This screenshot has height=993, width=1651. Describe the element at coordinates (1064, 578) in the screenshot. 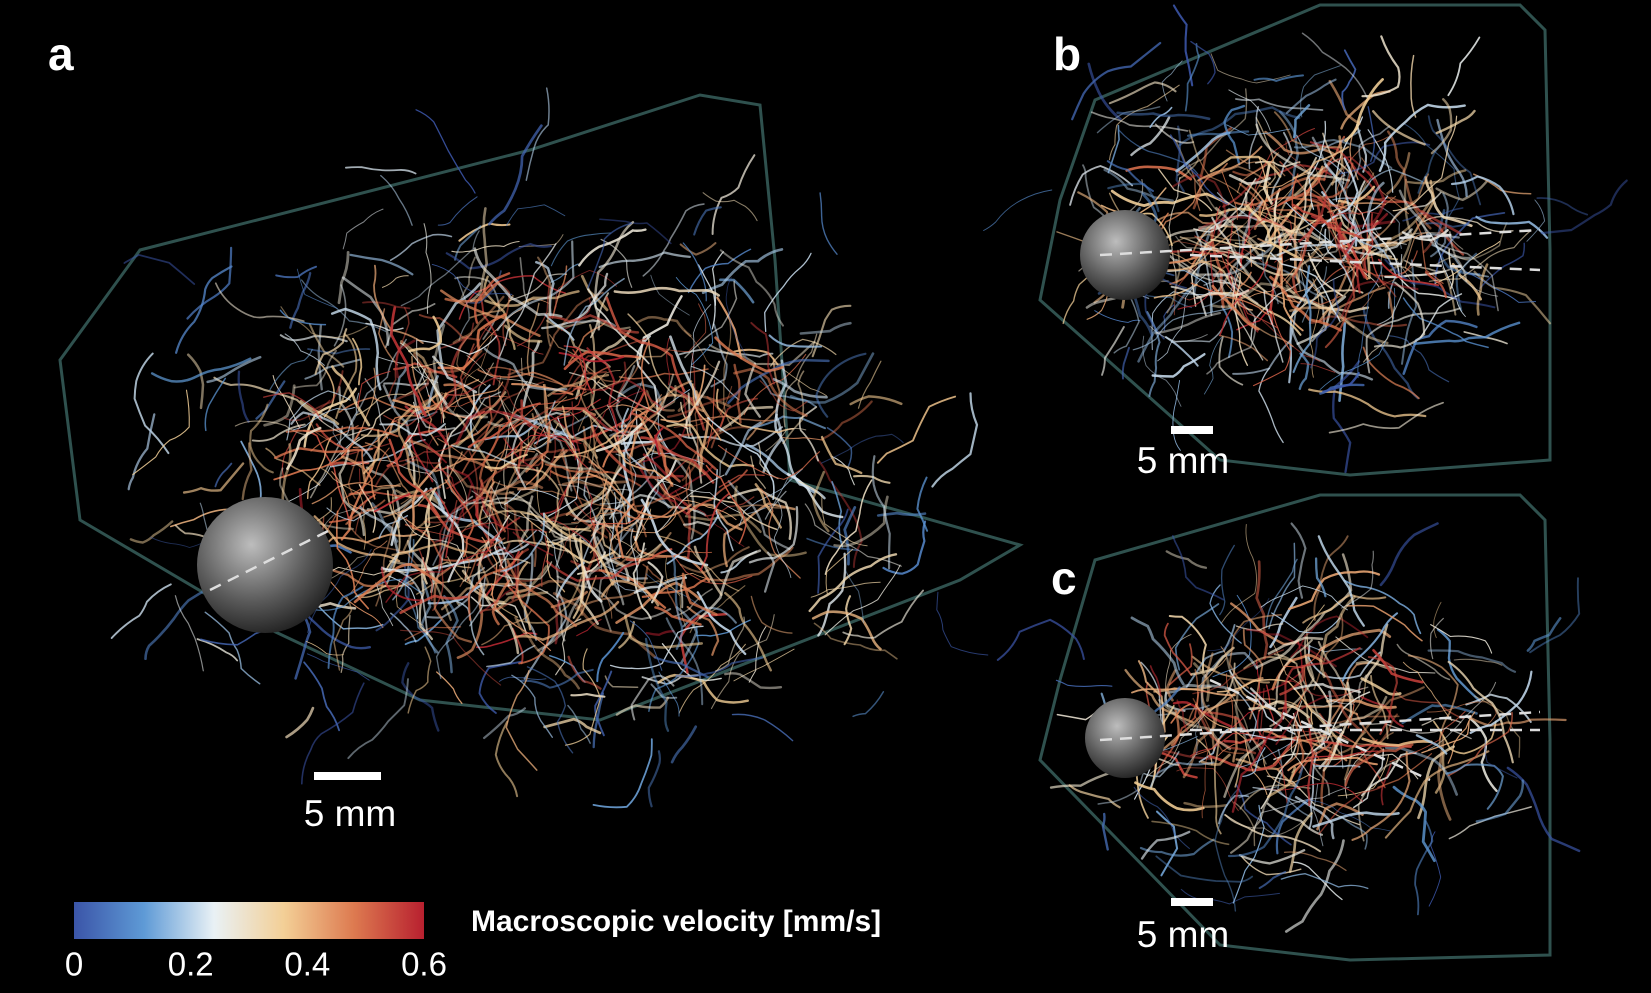

I see `panel-label: c` at that location.